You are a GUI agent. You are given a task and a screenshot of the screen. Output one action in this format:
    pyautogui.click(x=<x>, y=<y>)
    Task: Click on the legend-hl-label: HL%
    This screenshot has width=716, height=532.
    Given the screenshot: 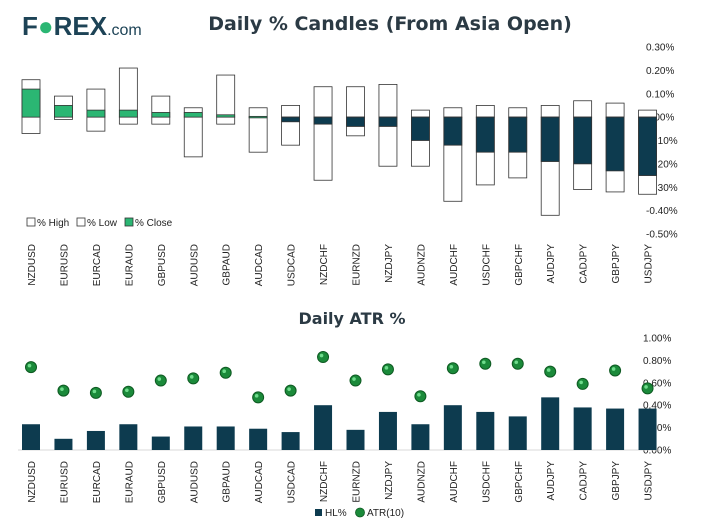 What is the action you would take?
    pyautogui.click(x=336, y=513)
    